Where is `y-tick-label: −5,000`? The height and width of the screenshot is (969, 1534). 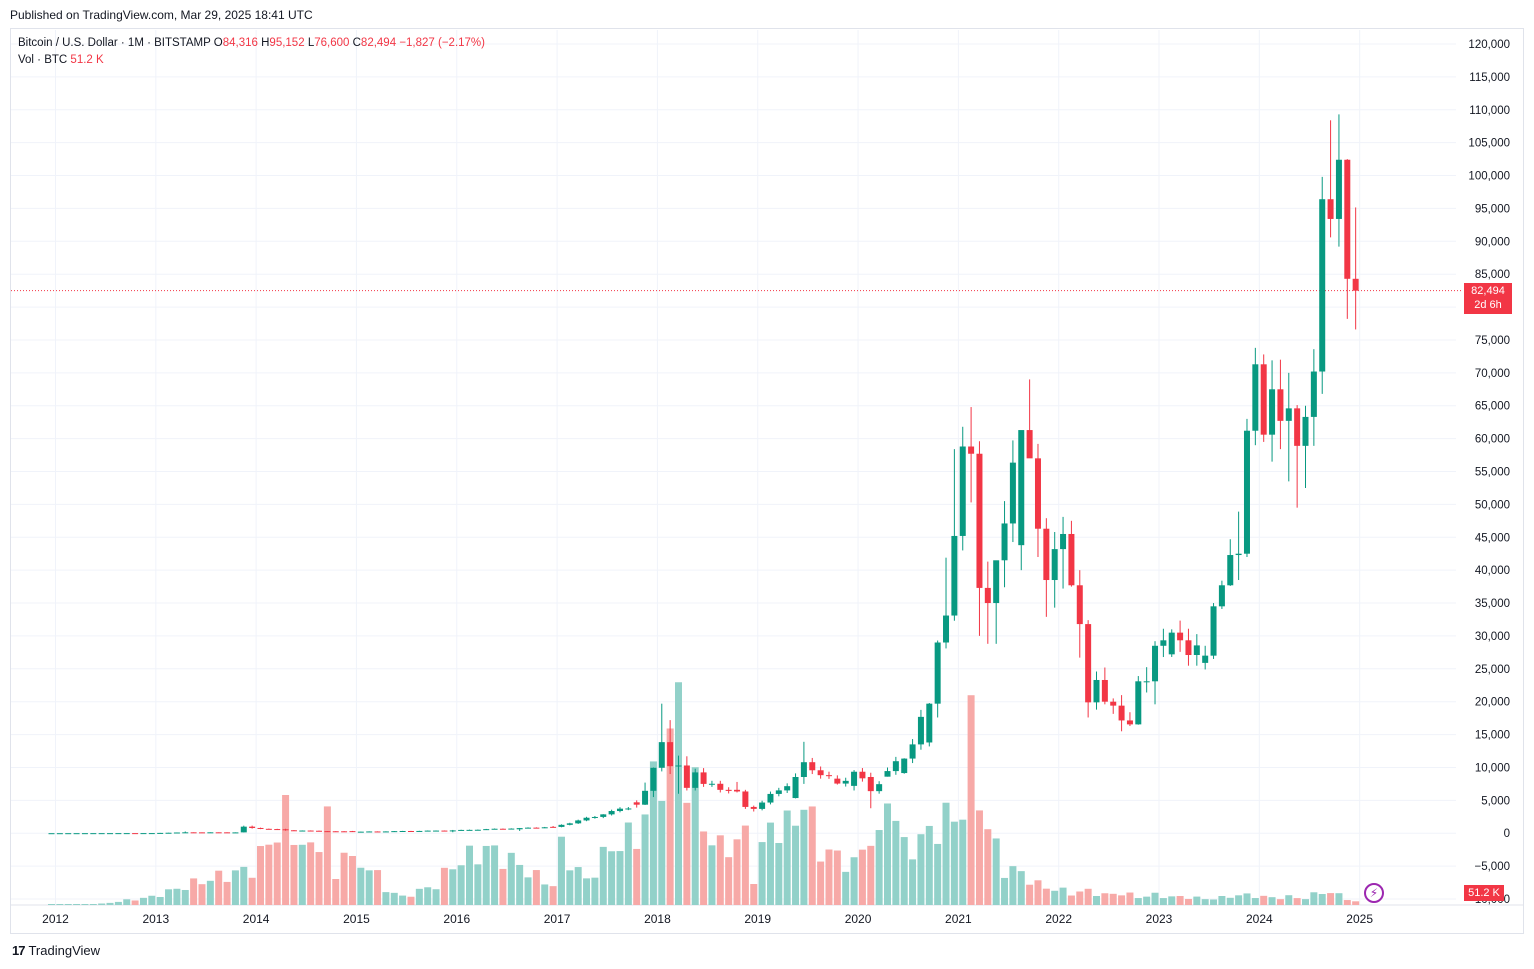 y-tick-label: −5,000 is located at coordinates (1493, 867).